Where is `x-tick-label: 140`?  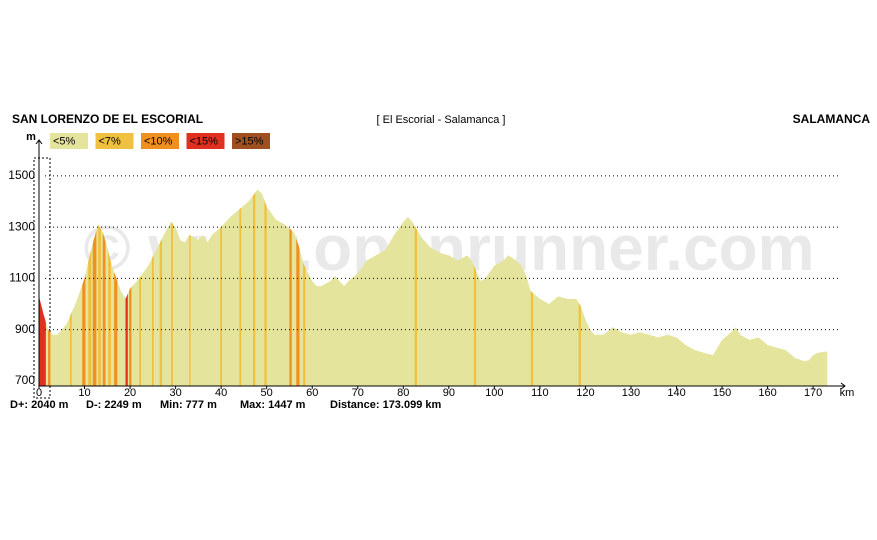
x-tick-label: 140 is located at coordinates (676, 393).